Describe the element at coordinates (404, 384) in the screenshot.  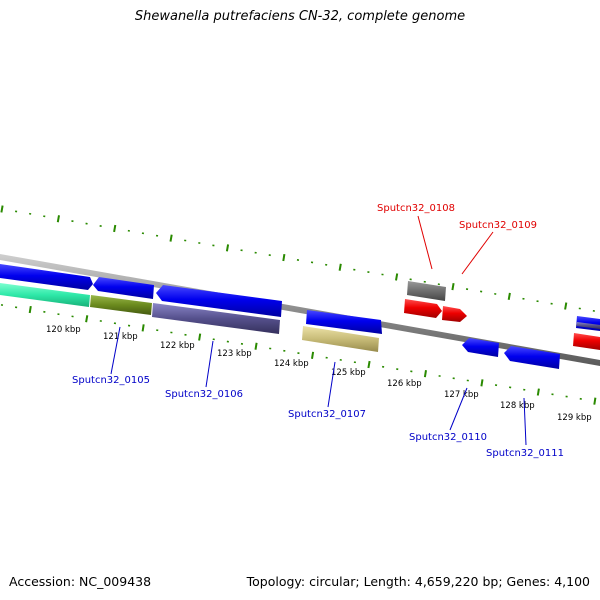
I see `scale-label: 126 kbp` at that location.